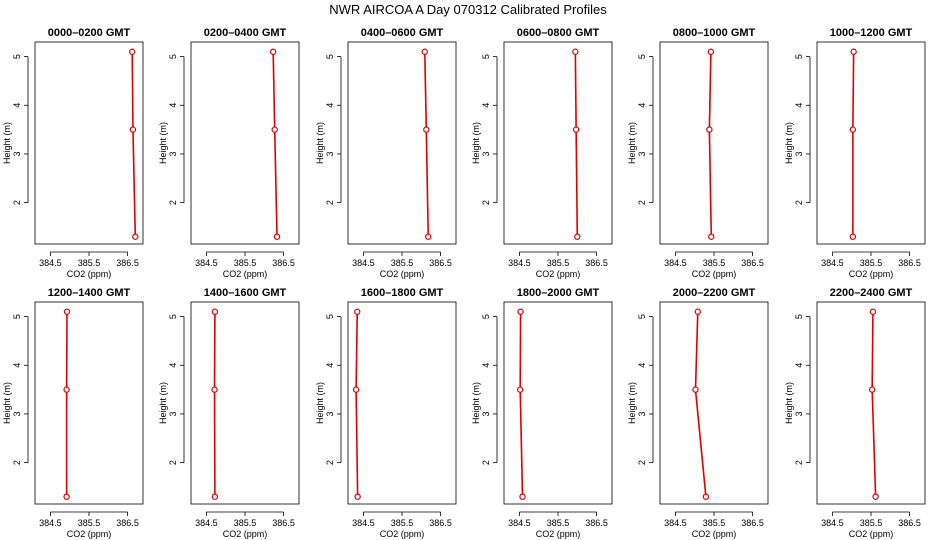 This screenshot has width=936, height=540. What do you see at coordinates (714, 293) in the screenshot?
I see `panel-title: 2000–2200 GMT` at bounding box center [714, 293].